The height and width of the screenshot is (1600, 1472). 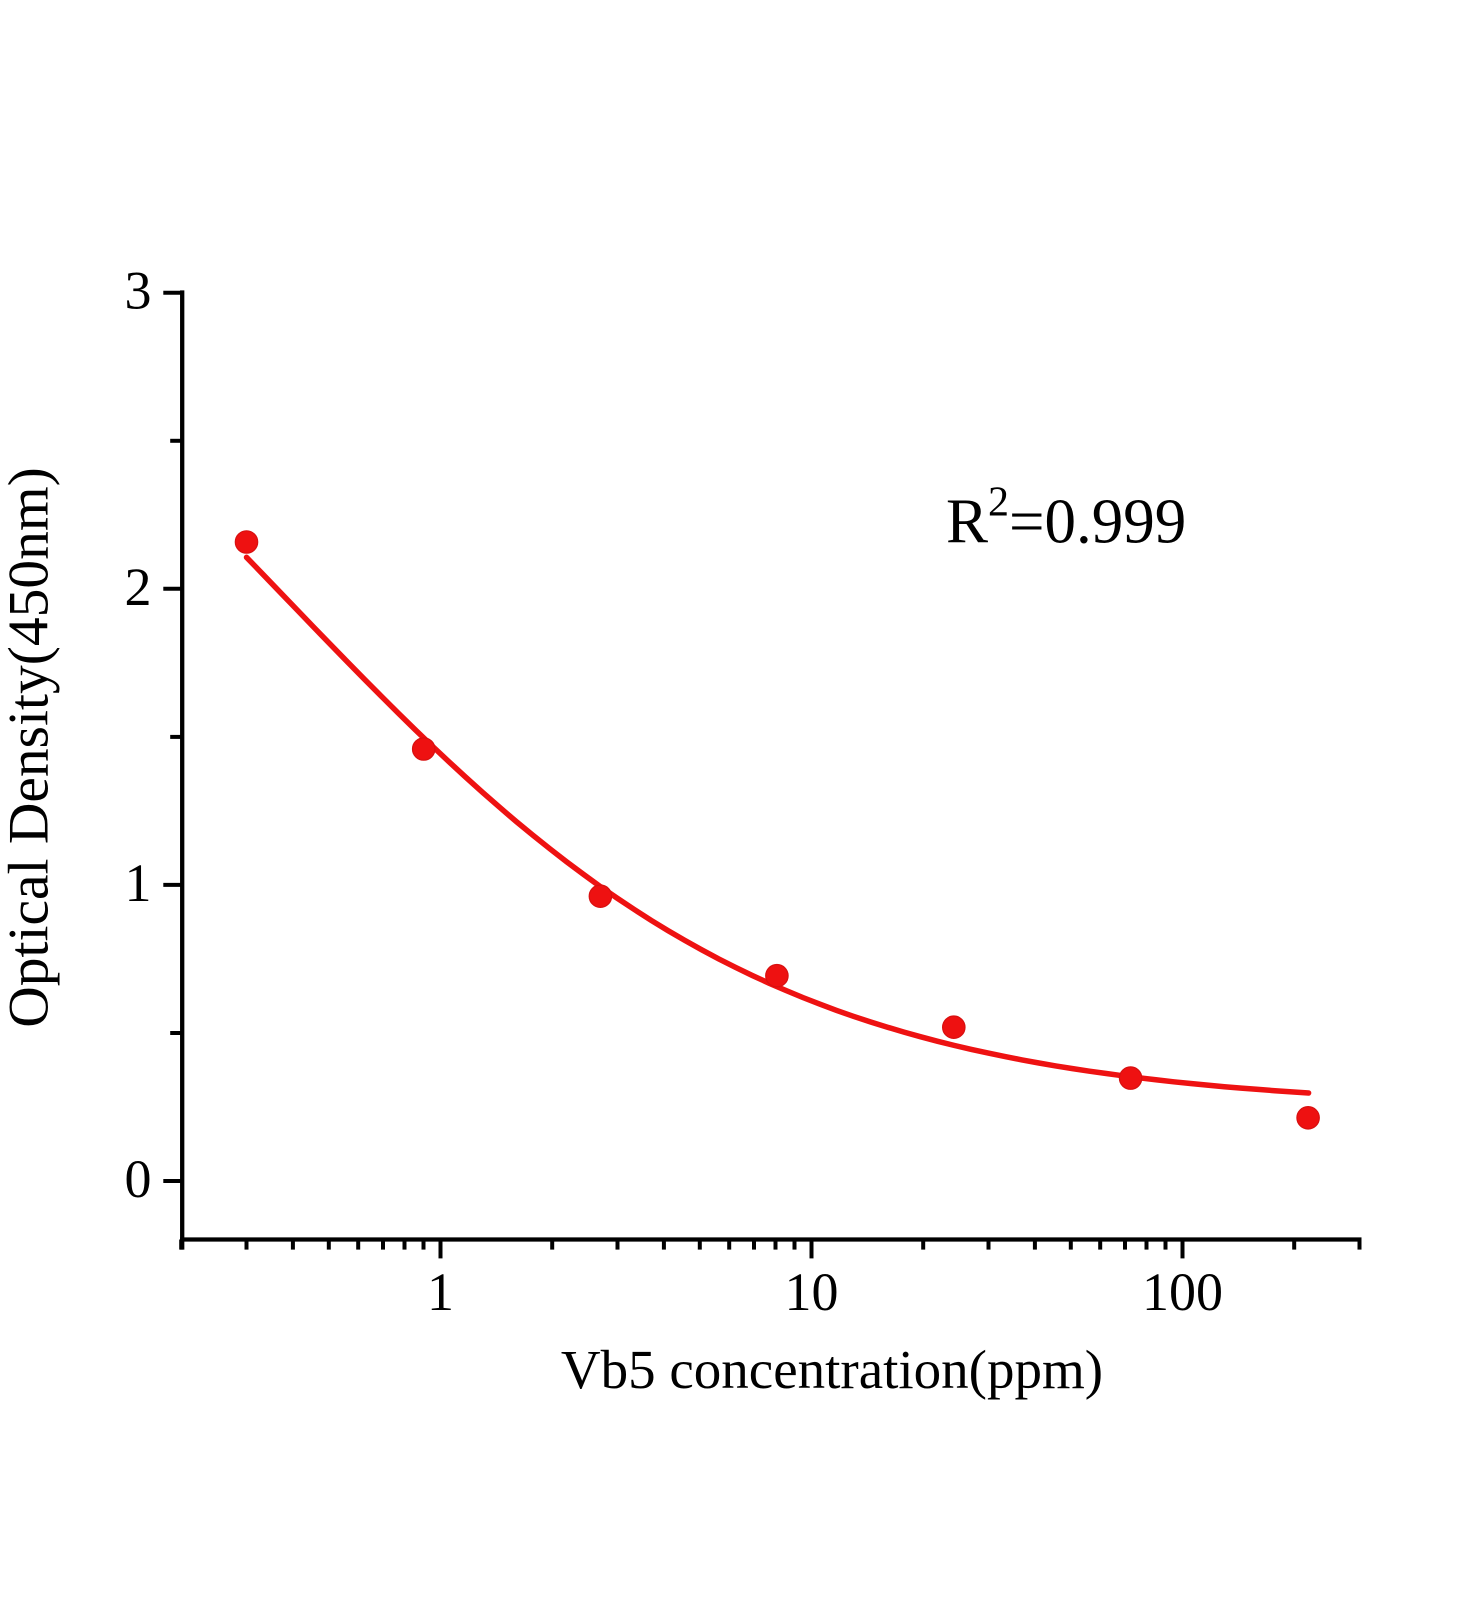 I want to click on svg-text: 100, so click(x=1182, y=1292).